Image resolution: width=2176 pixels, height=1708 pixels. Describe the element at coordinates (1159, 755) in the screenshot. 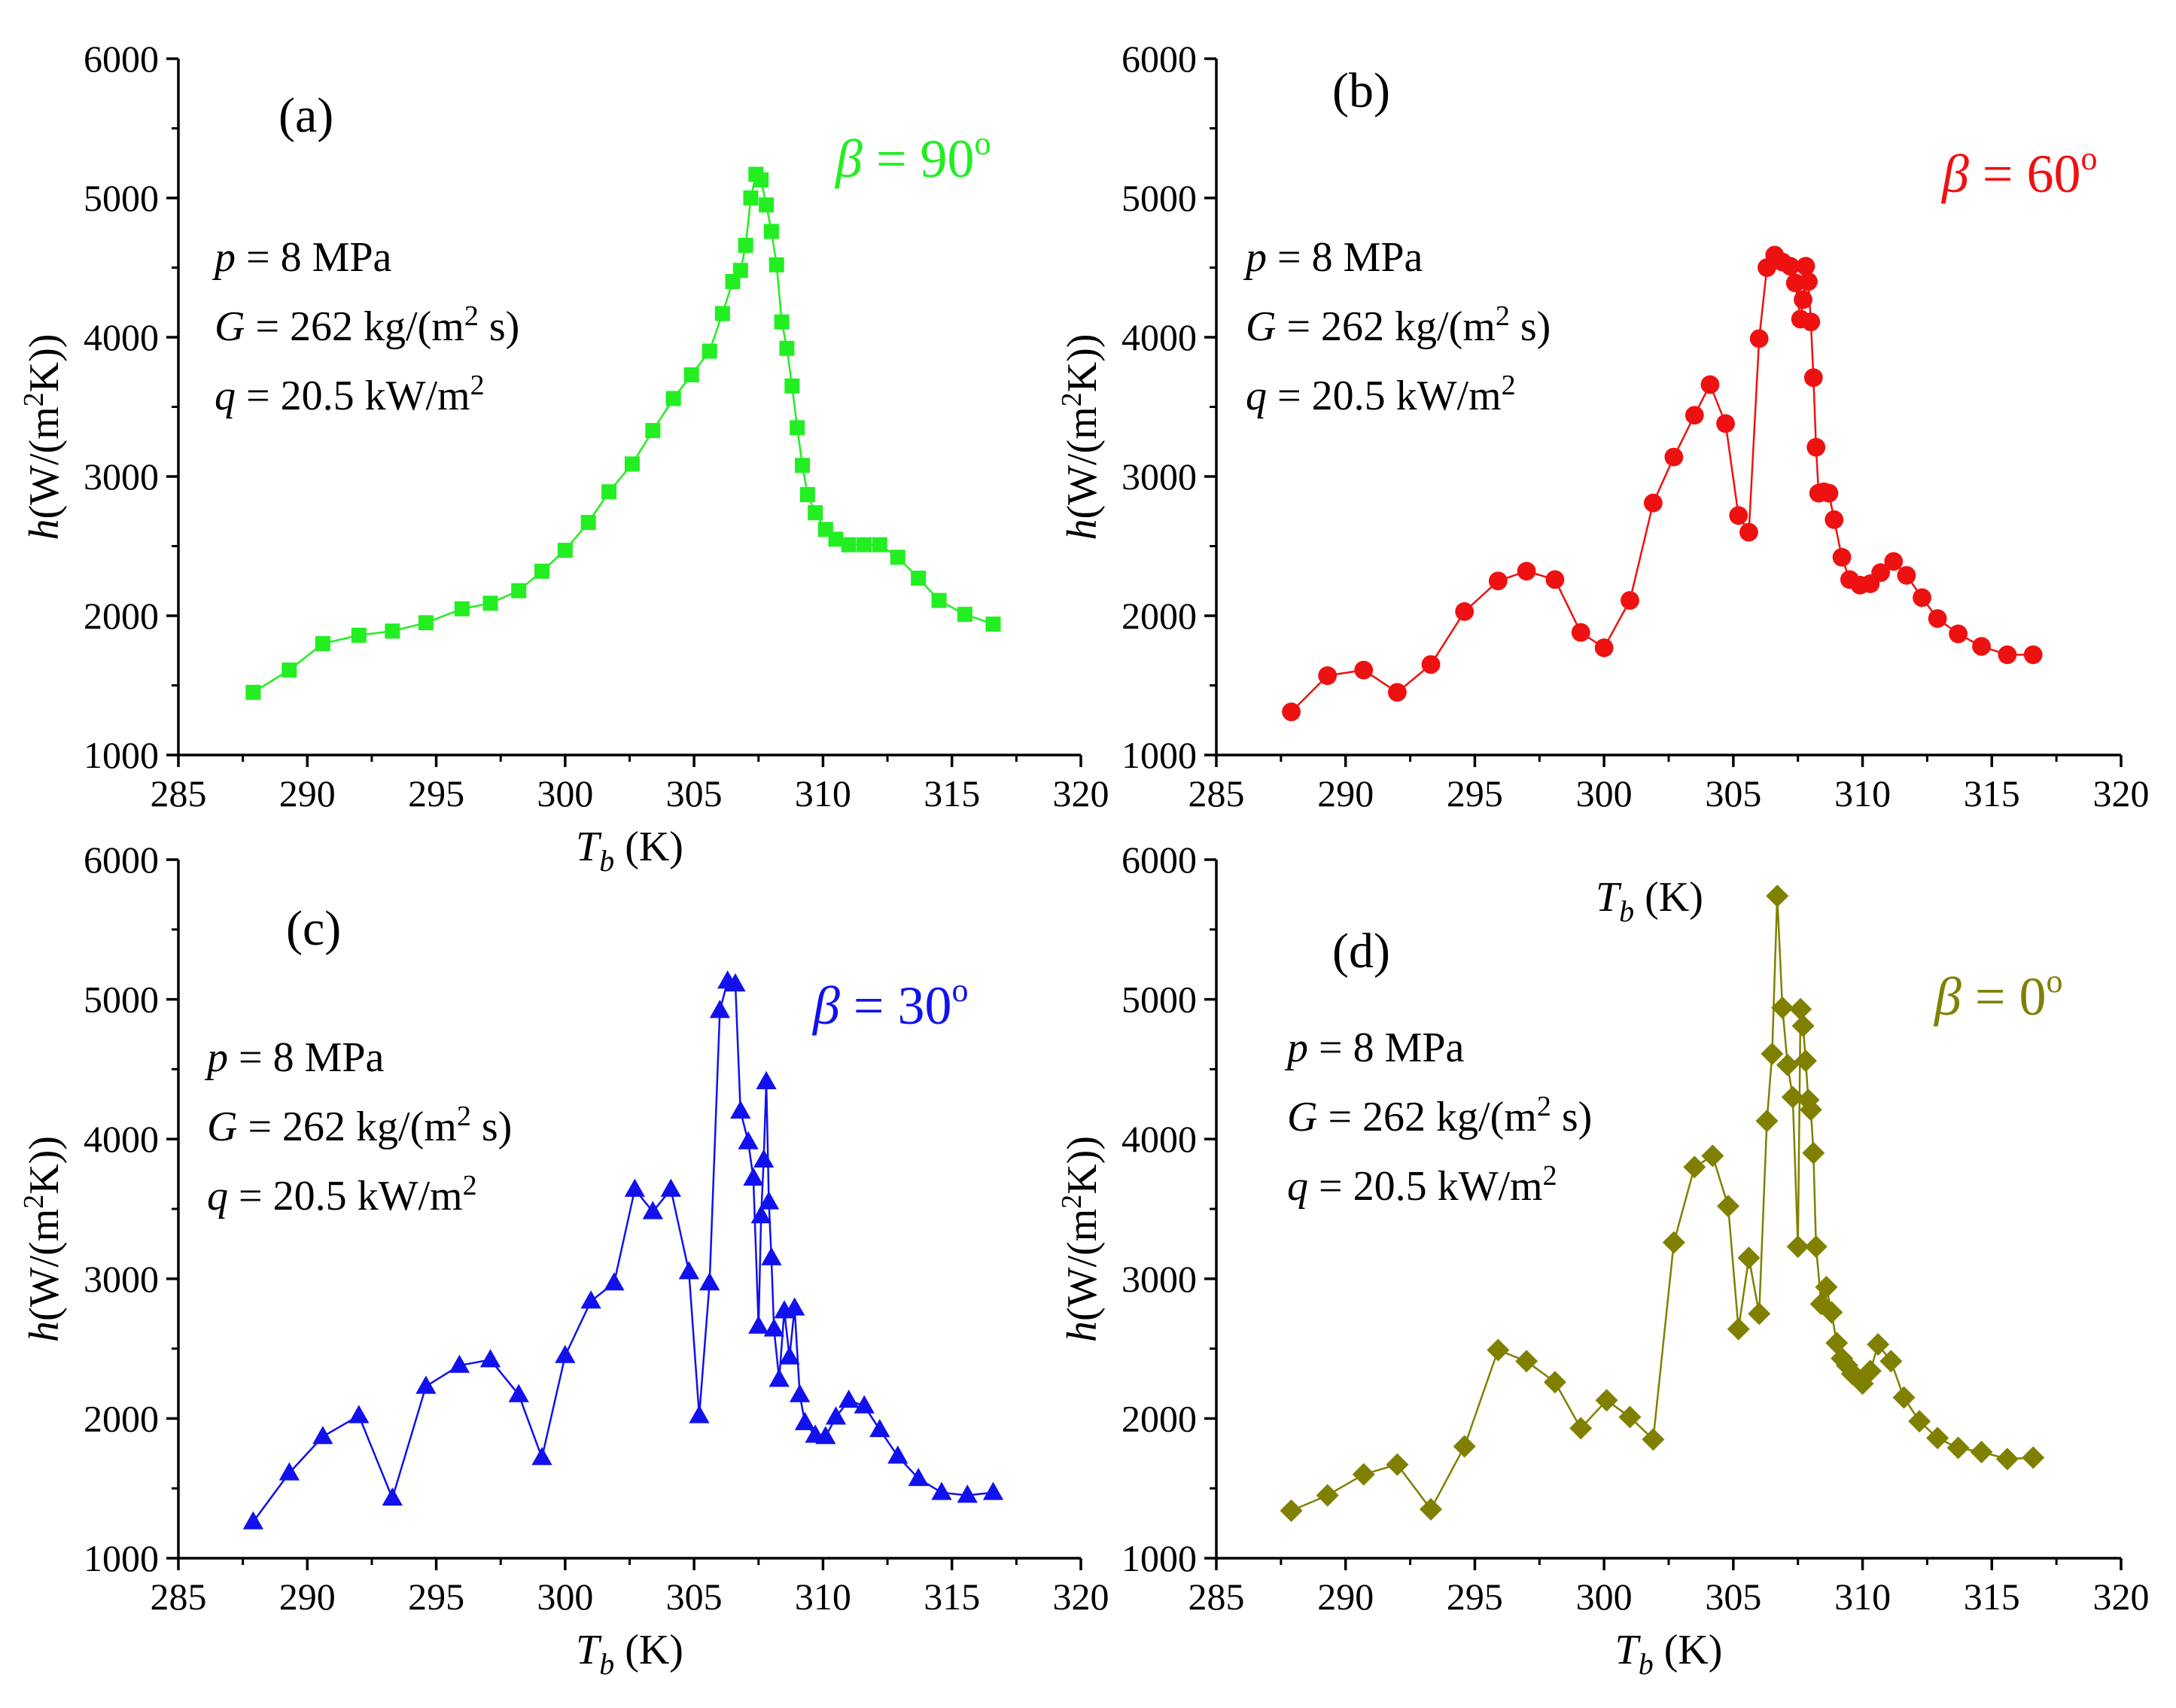

I see `y-tick-label: 1000` at that location.